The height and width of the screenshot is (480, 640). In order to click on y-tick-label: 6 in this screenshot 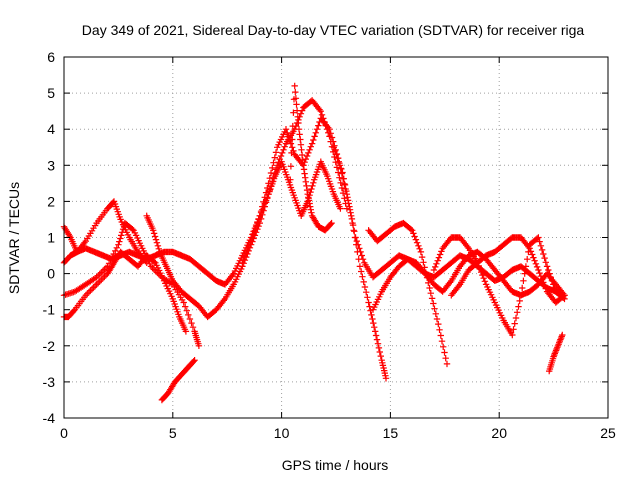, I will do `click(51, 57)`.